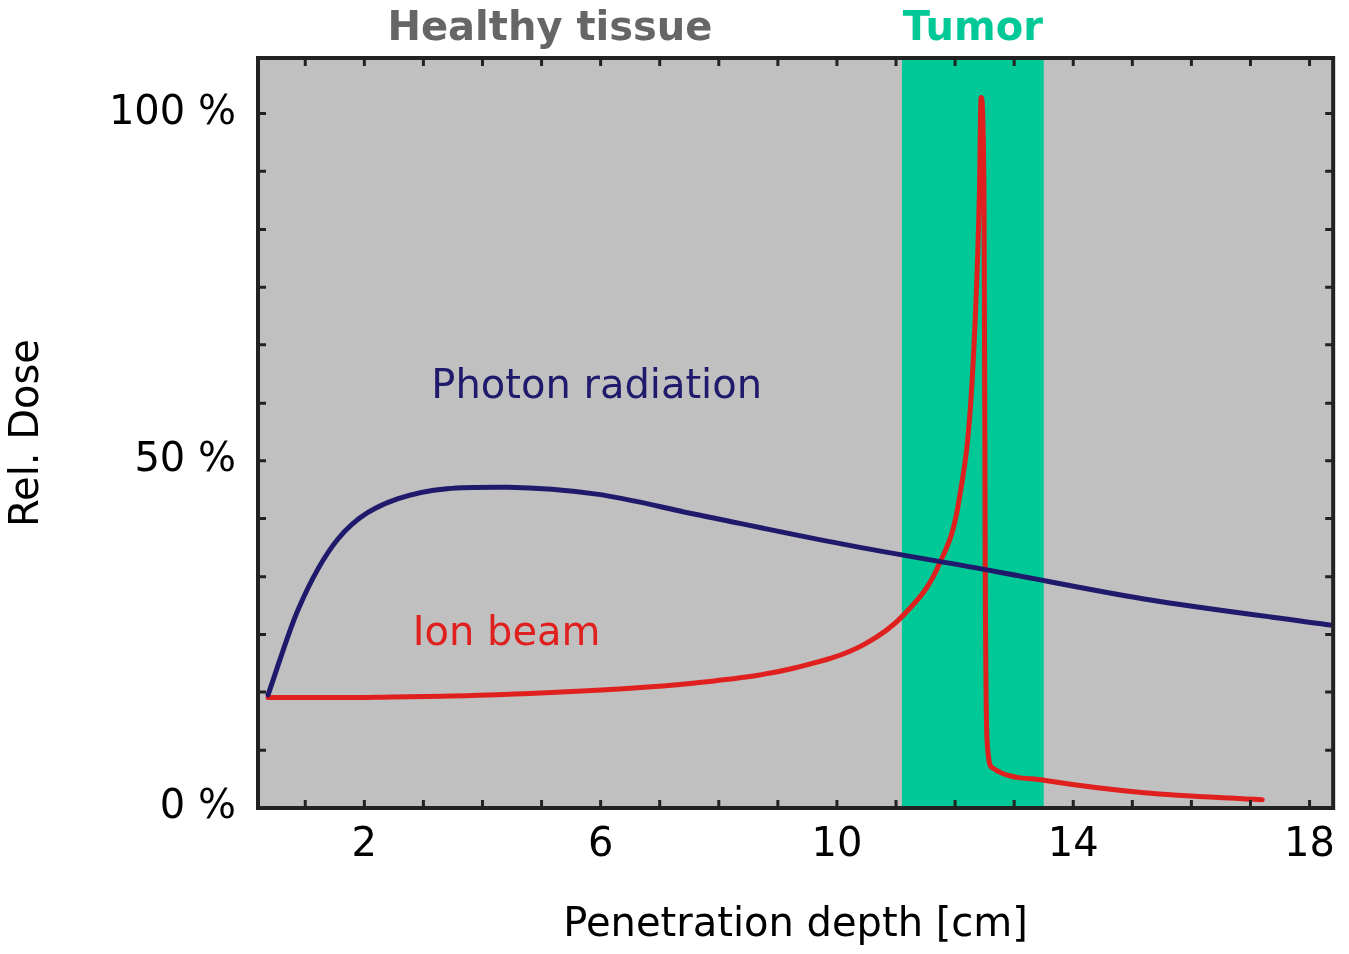 This screenshot has width=1349, height=954. Describe the element at coordinates (600, 842) in the screenshot. I see `x-tick-label: 6` at that location.